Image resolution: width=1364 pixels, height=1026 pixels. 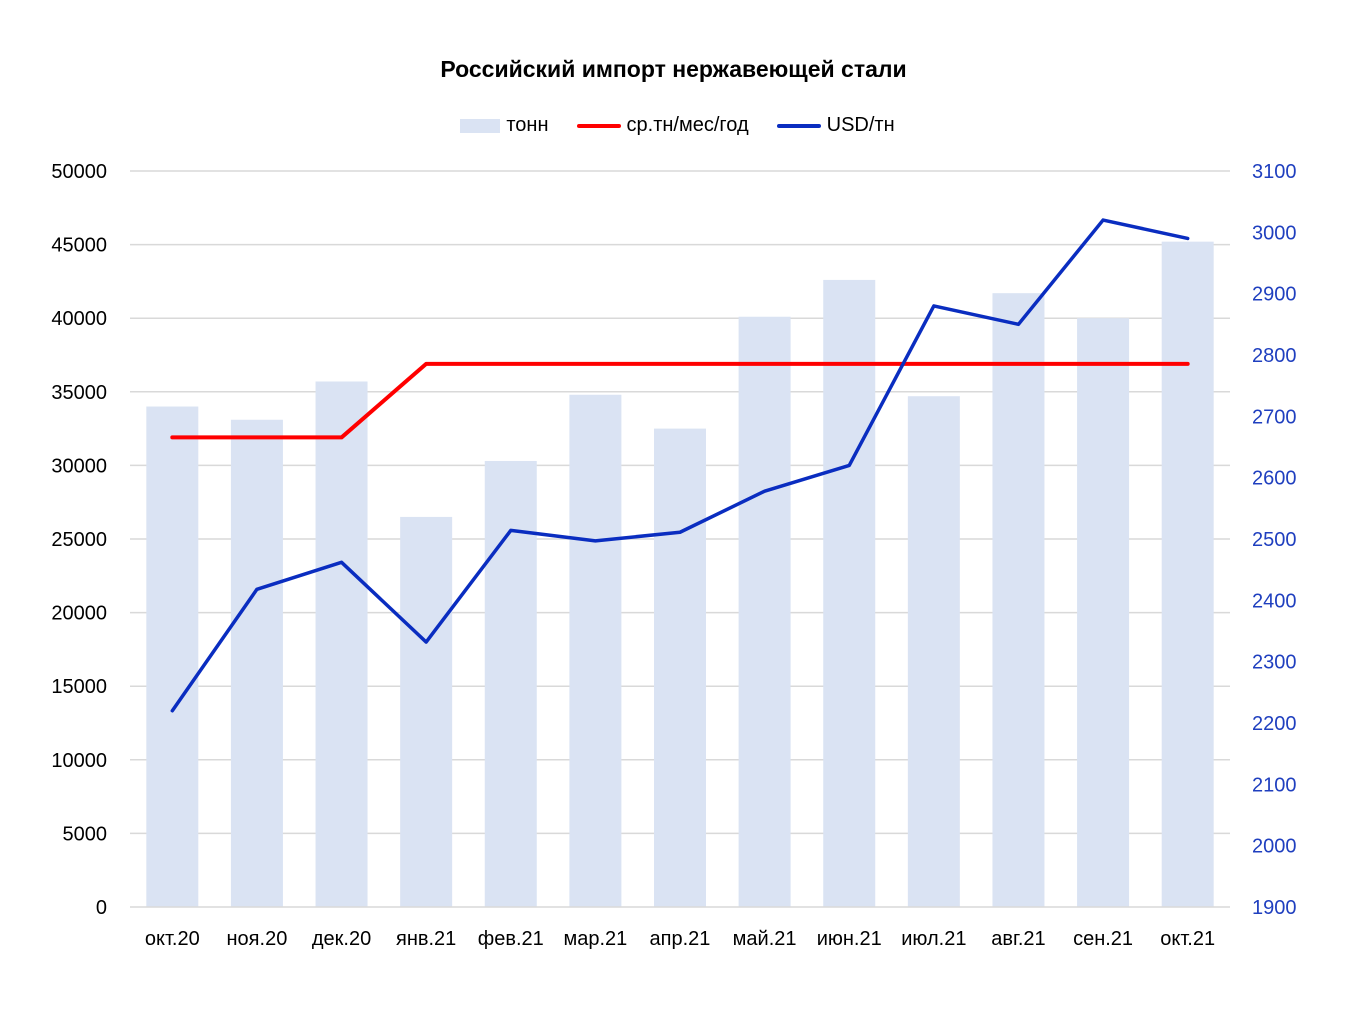 I want to click on legend: тонн ср.тн/мес/год USD/тн, so click(x=677, y=125).